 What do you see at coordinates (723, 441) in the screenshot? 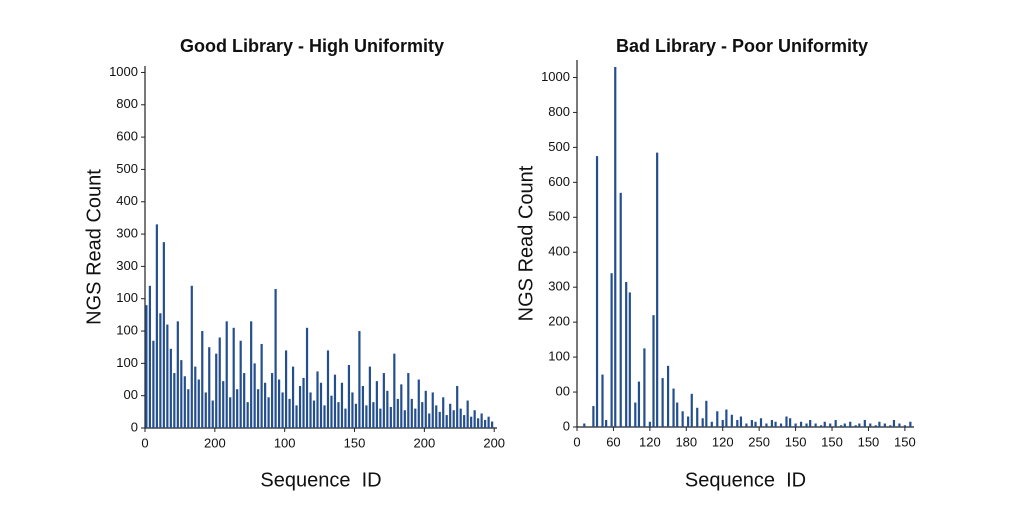
I see `x-tick-label: 120` at bounding box center [723, 441].